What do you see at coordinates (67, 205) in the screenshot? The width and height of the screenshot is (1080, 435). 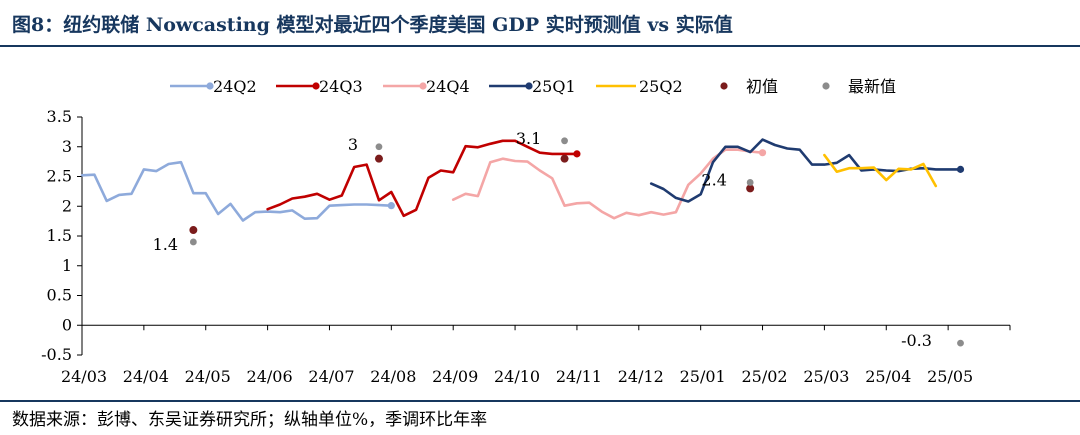 I see `y-tick-label: 2` at bounding box center [67, 205].